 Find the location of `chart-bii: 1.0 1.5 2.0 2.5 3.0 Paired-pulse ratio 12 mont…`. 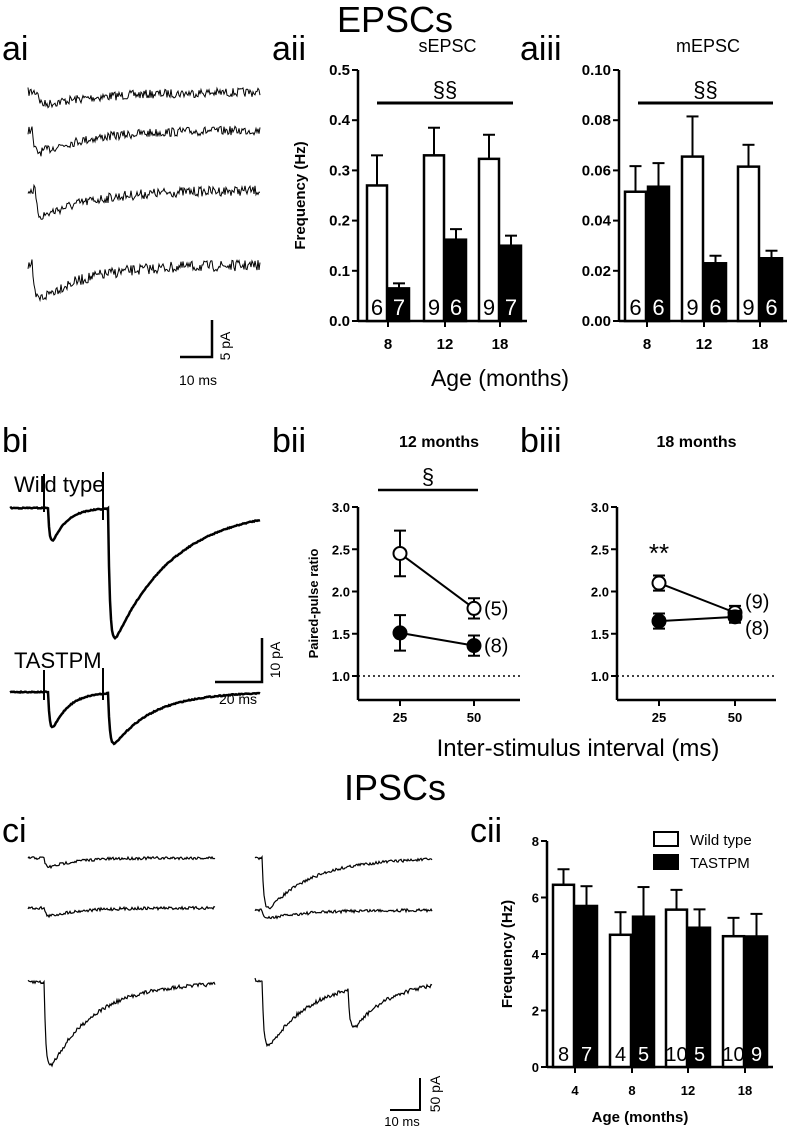

chart-bii: 1.0 1.5 2.0 2.5 3.0 Paired-pulse ratio 12 mont… is located at coordinates (413, 579).